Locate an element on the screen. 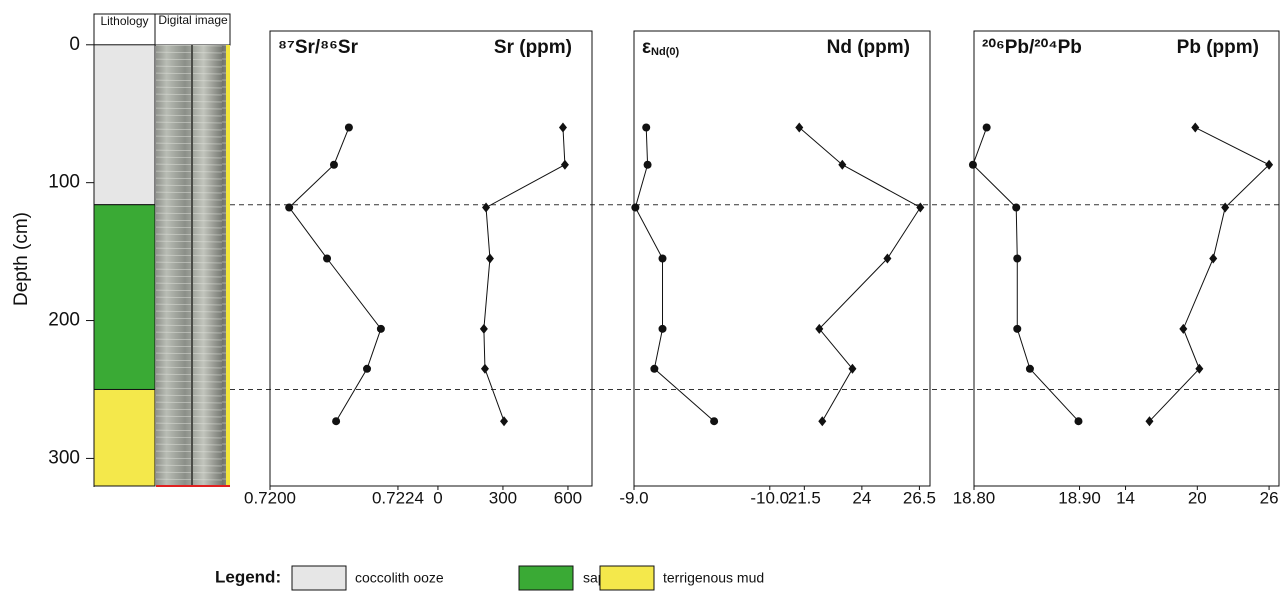 The width and height of the screenshot is (1280, 592). series-title: Pb (ppm) is located at coordinates (1218, 47).